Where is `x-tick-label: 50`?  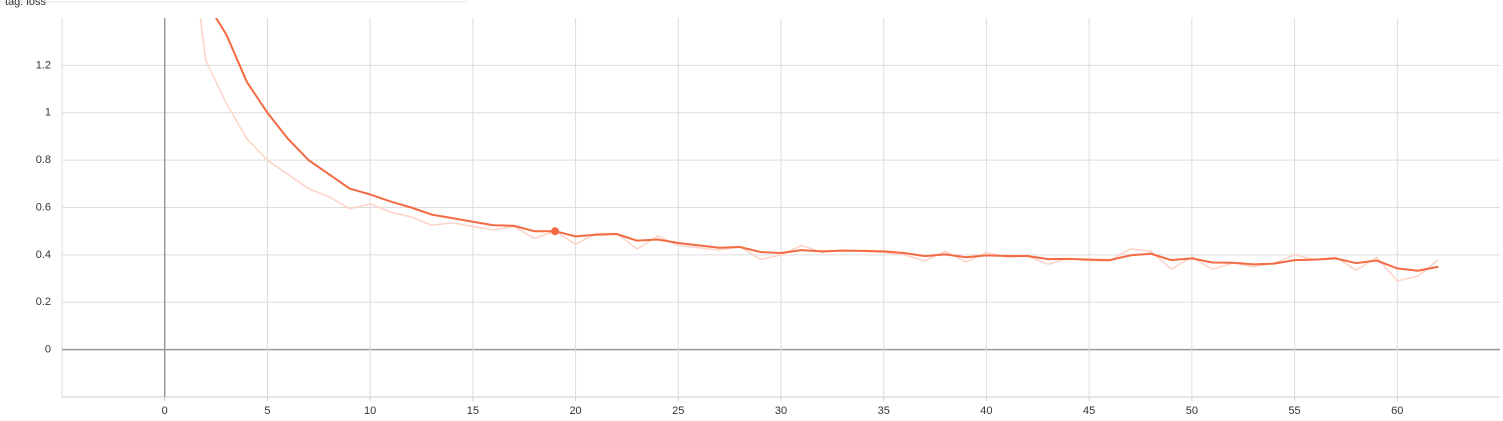 x-tick-label: 50 is located at coordinates (1192, 411).